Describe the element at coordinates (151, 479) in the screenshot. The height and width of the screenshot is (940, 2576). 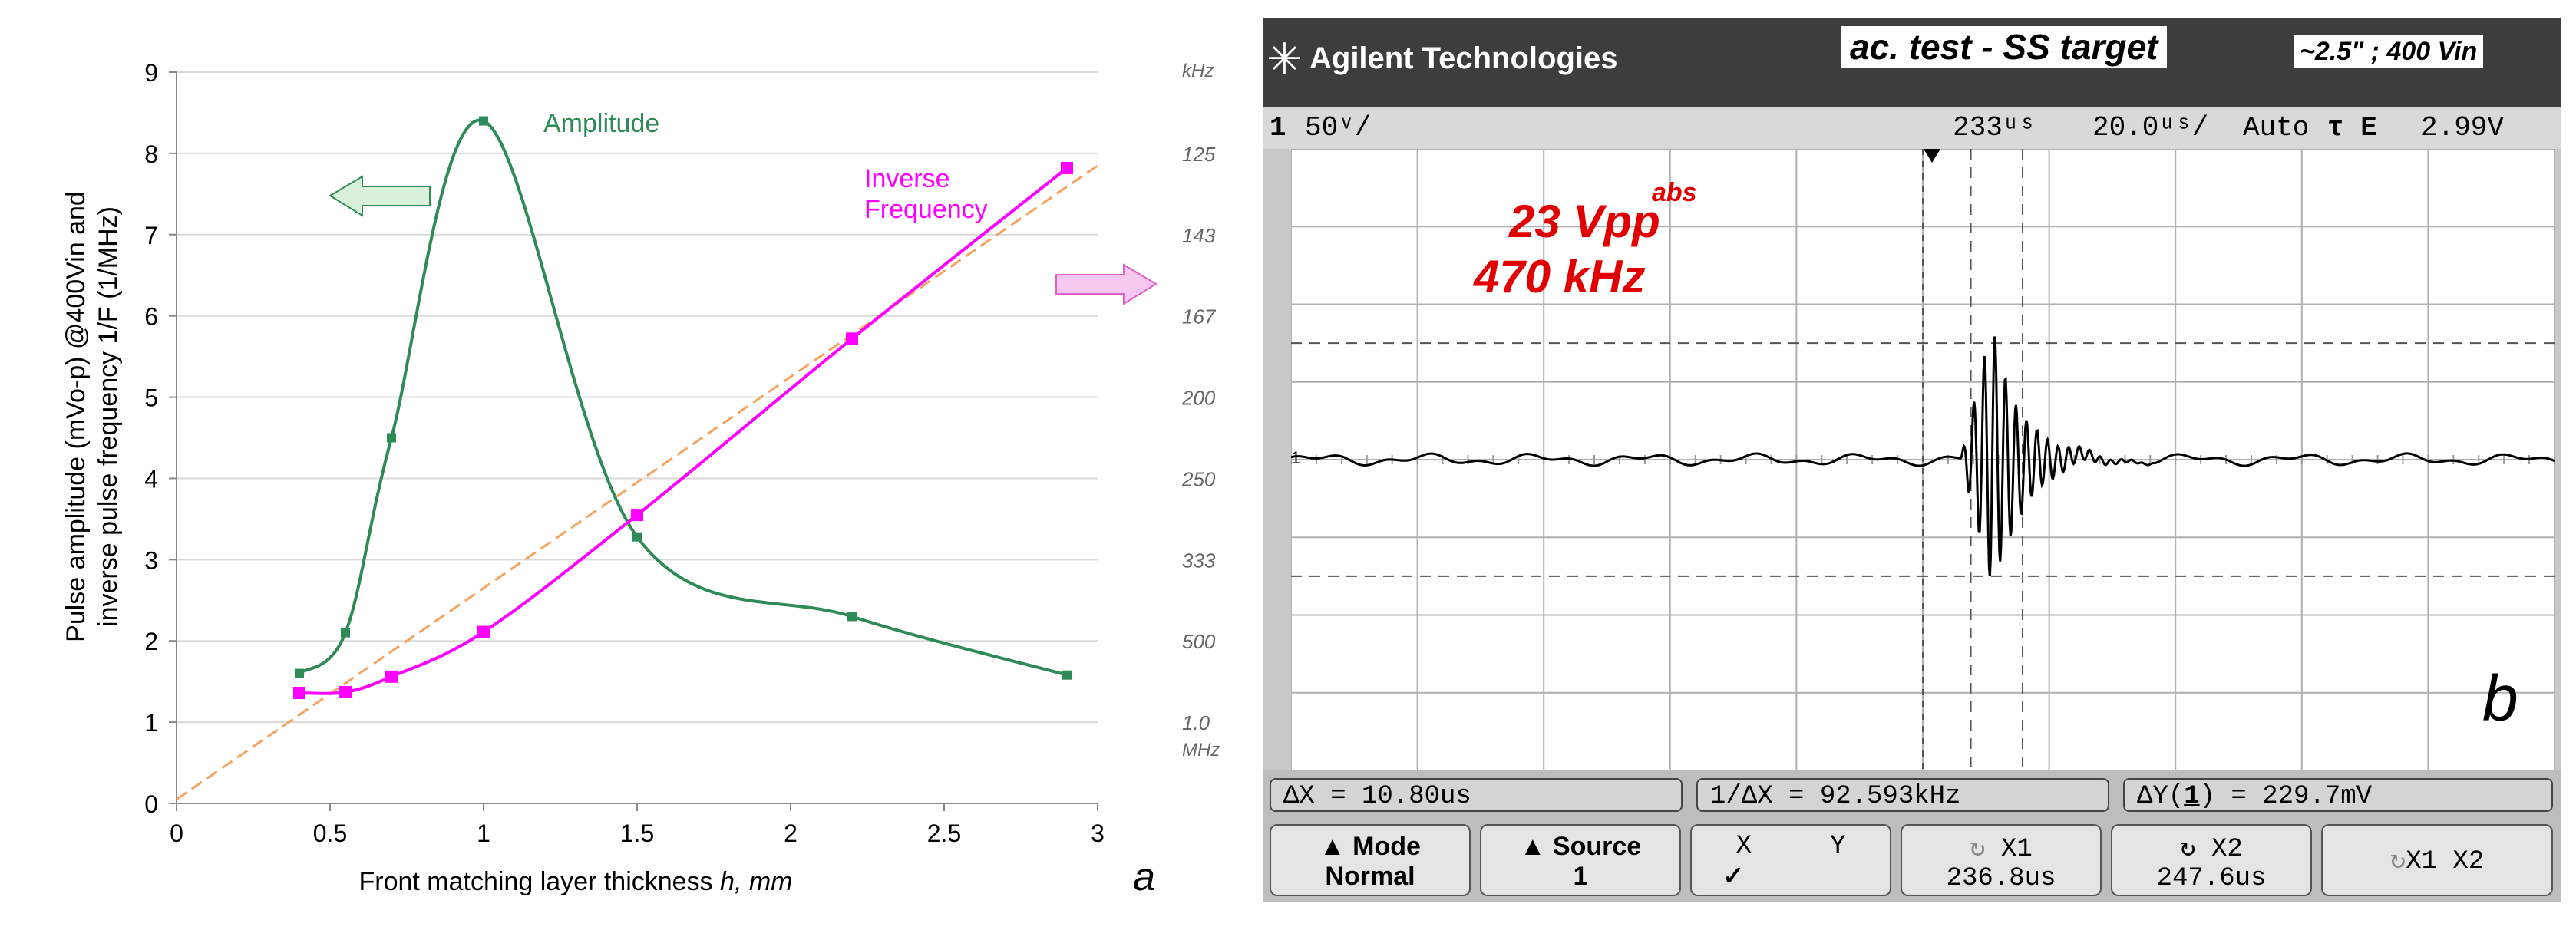
I see `y-tick-label: 4` at that location.